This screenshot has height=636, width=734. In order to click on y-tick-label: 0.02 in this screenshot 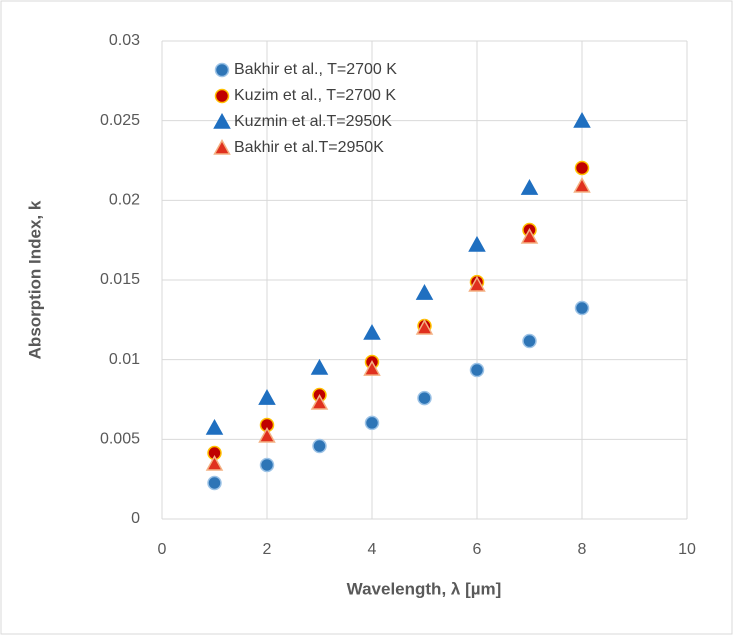, I will do `click(124, 200)`.